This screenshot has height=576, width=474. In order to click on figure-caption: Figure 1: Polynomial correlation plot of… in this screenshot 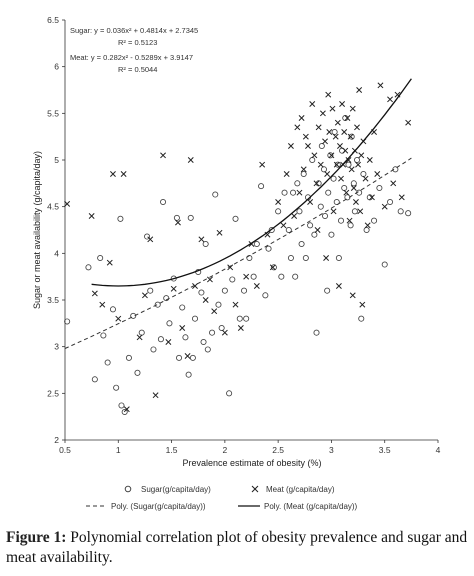, I will do `click(239, 548)`.